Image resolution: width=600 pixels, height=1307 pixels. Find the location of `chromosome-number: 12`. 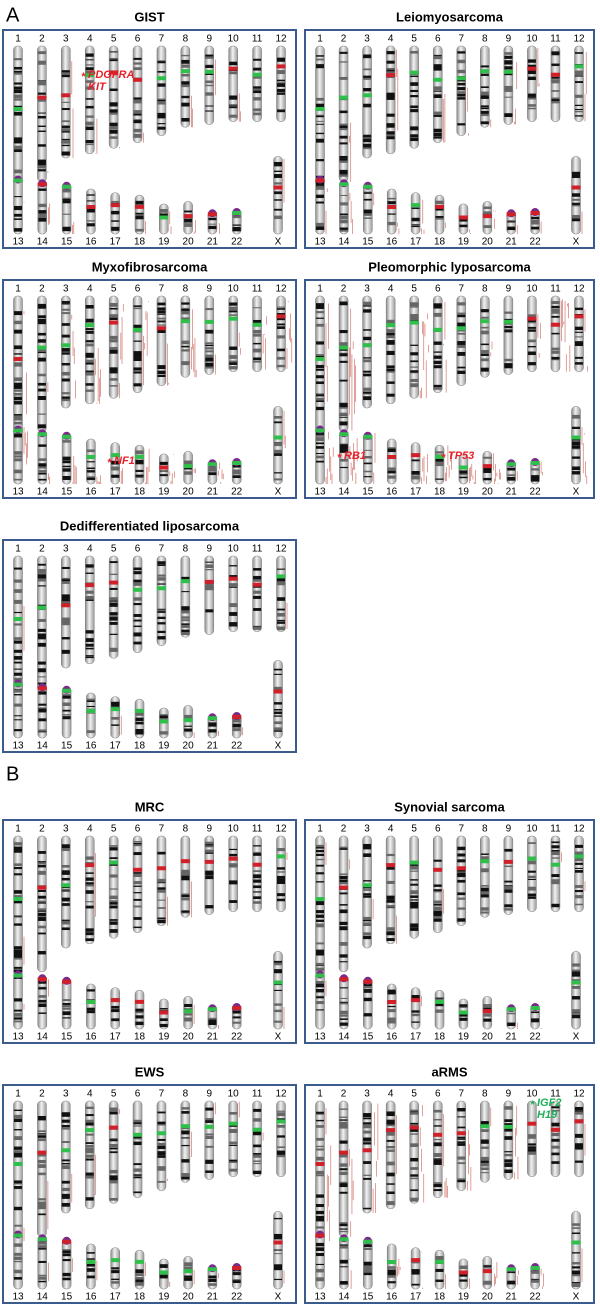

chromosome-number: 12 is located at coordinates (281, 549).